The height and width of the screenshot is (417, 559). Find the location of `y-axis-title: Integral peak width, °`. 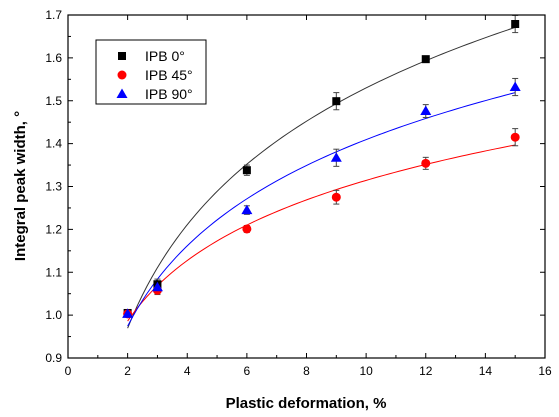

y-axis-title: Integral peak width, ° is located at coordinates (20, 186).